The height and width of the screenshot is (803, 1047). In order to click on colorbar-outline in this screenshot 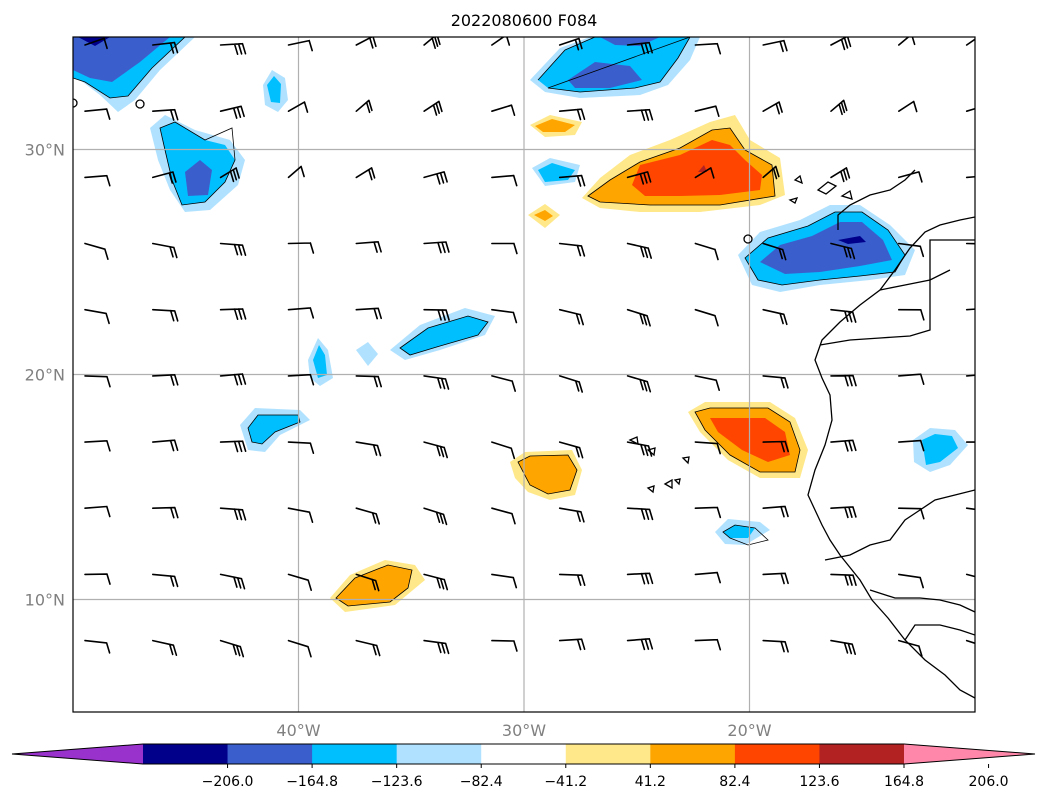, I will do `click(523, 754)`.